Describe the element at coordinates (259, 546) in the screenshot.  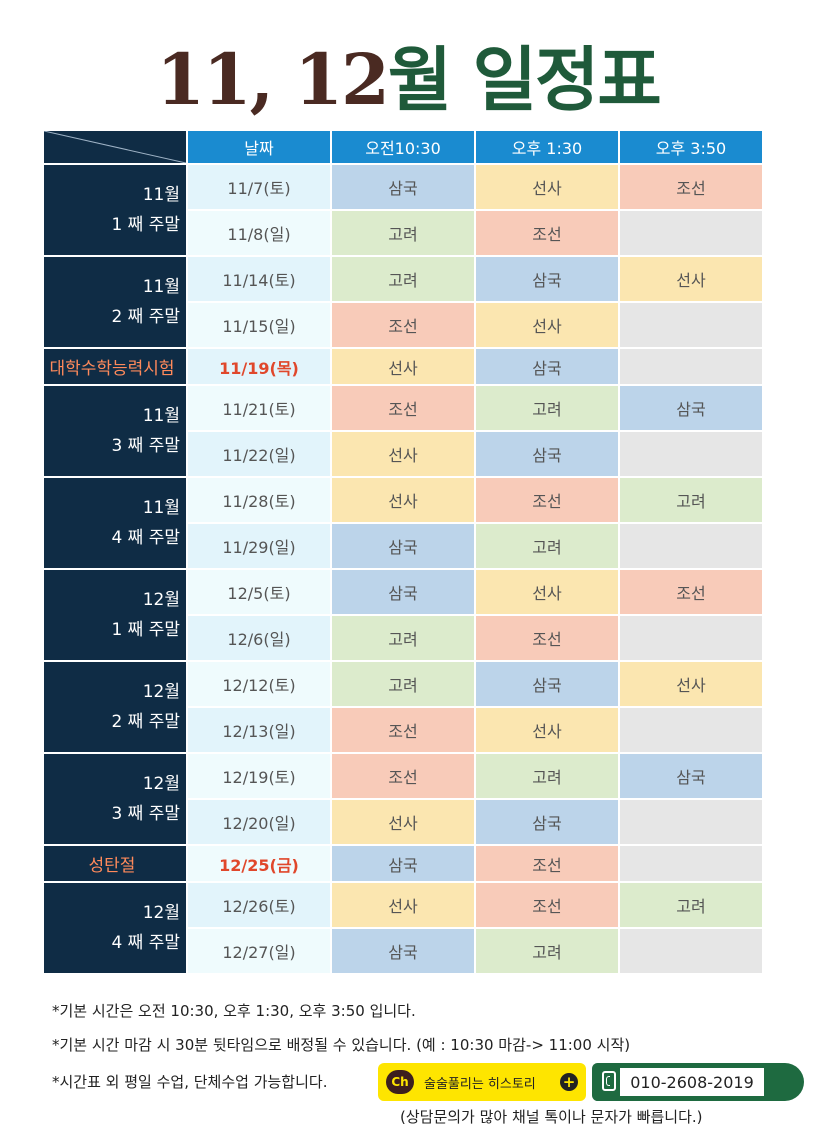
I see `date-cell: 11/29(일)` at that location.